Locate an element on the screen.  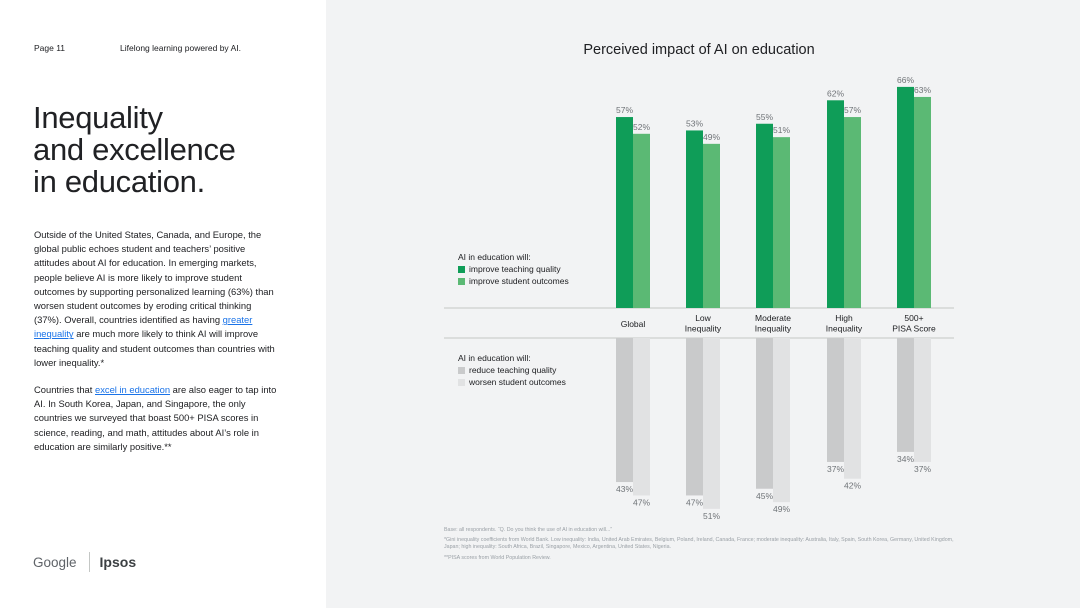
legend-label: improve student outcomes is located at coordinates (519, 281).